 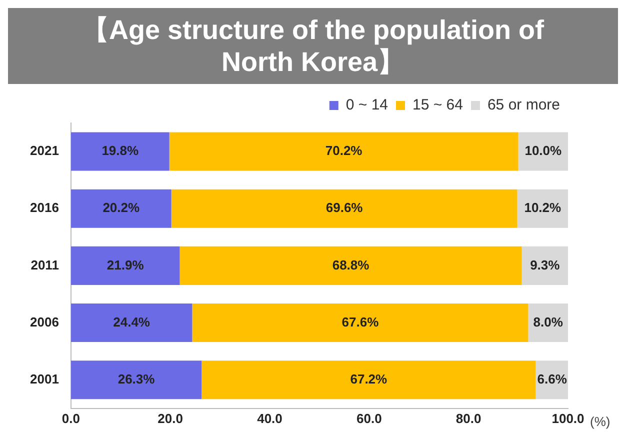 I want to click on y-tick-label: 2021, so click(x=44, y=150).